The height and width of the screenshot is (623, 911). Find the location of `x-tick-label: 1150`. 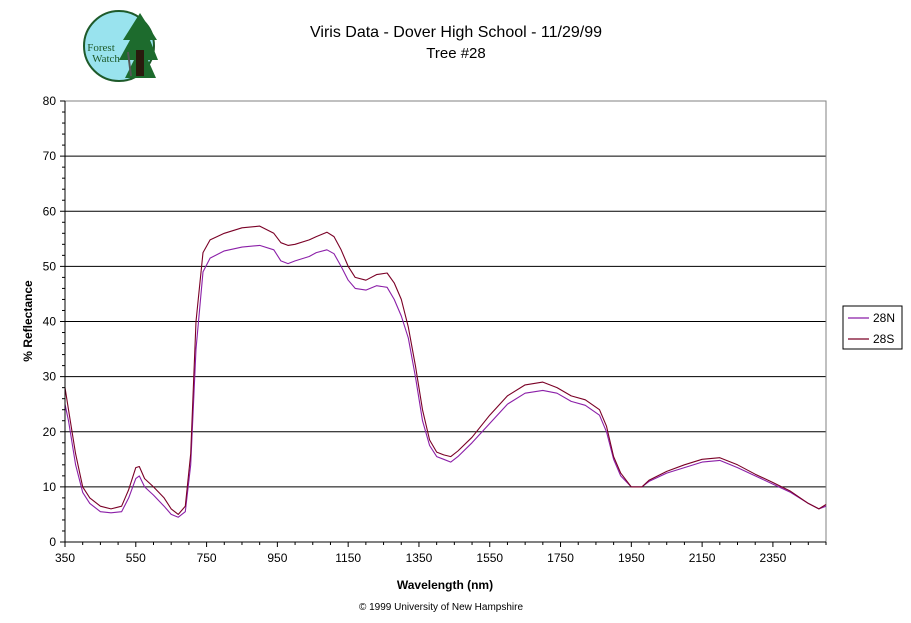

x-tick-label: 1150 is located at coordinates (348, 558).